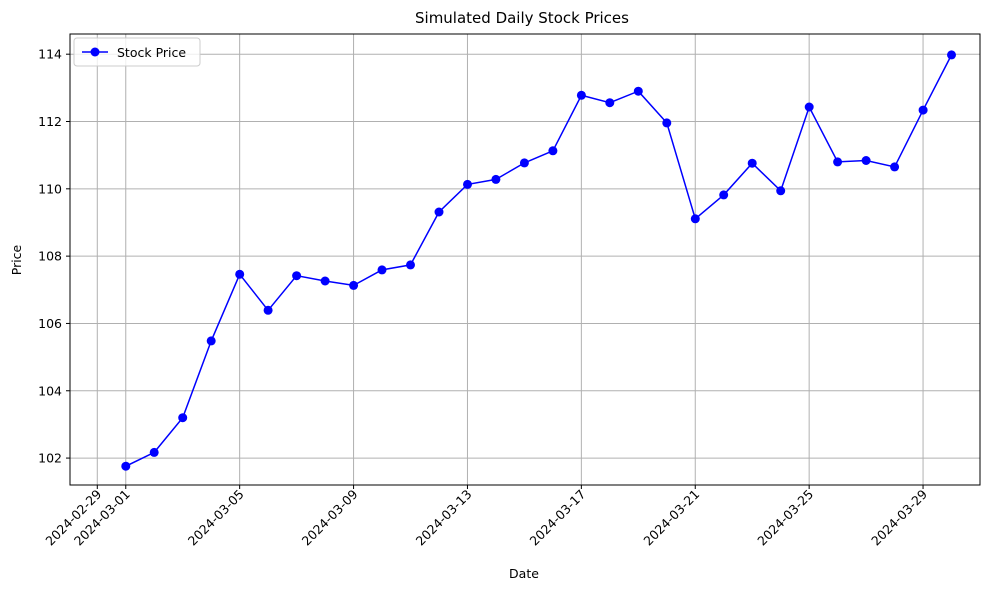  I want to click on x-tick-label: 2024-03-21, so click(671, 518).